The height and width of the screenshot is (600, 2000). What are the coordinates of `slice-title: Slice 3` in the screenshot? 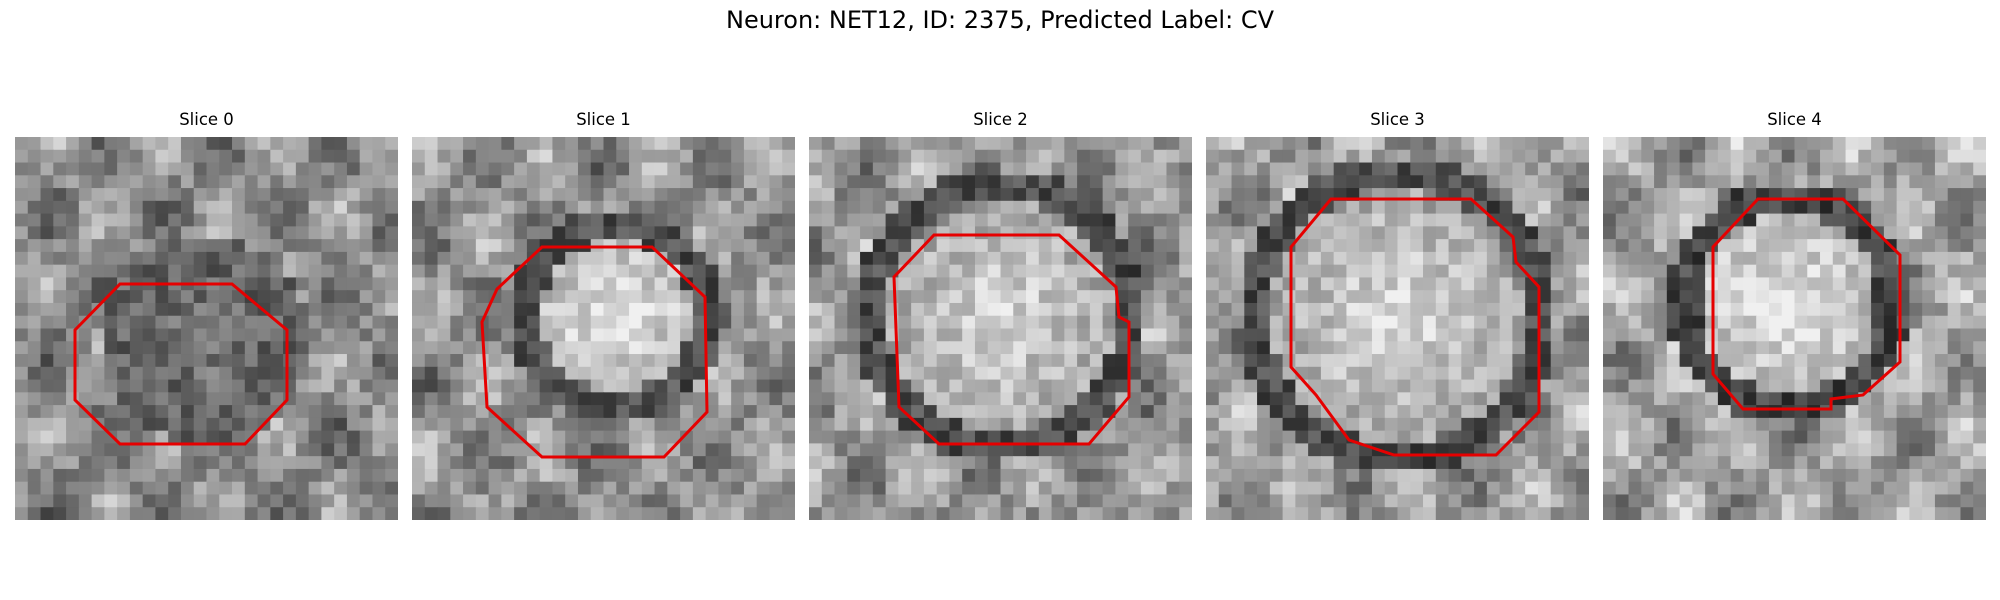 It's located at (1397, 119).